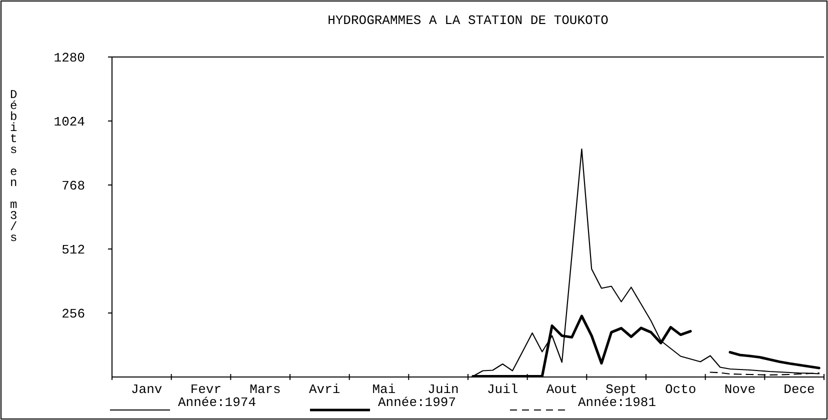 The height and width of the screenshot is (420, 828). What do you see at coordinates (468, 20) in the screenshot?
I see `chart-title: HYDROGRAMMES A LA STATION DE TOUKOTO` at bounding box center [468, 20].